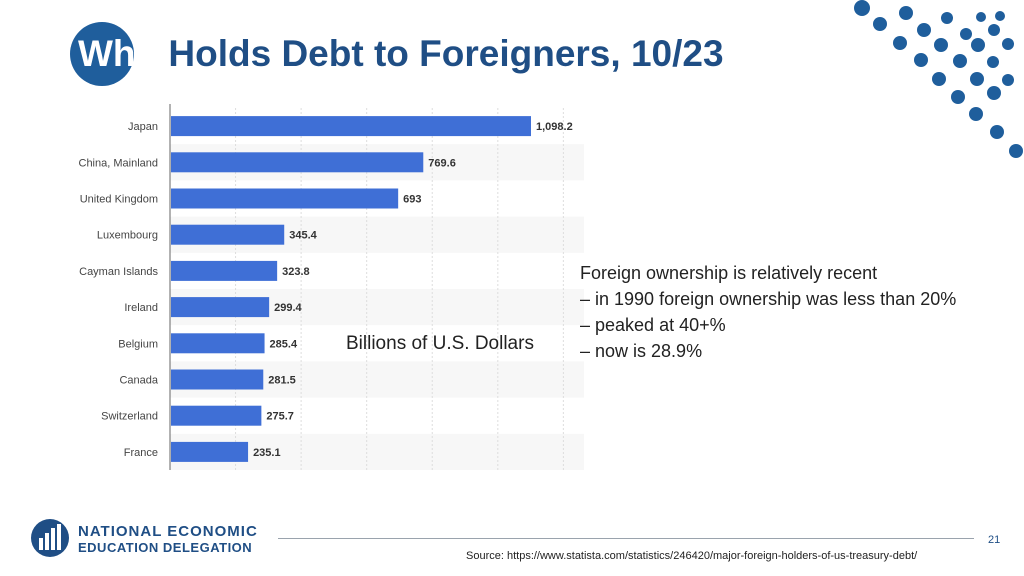 The image size is (1024, 576). Describe the element at coordinates (141, 453) in the screenshot. I see `category-label: France` at that location.